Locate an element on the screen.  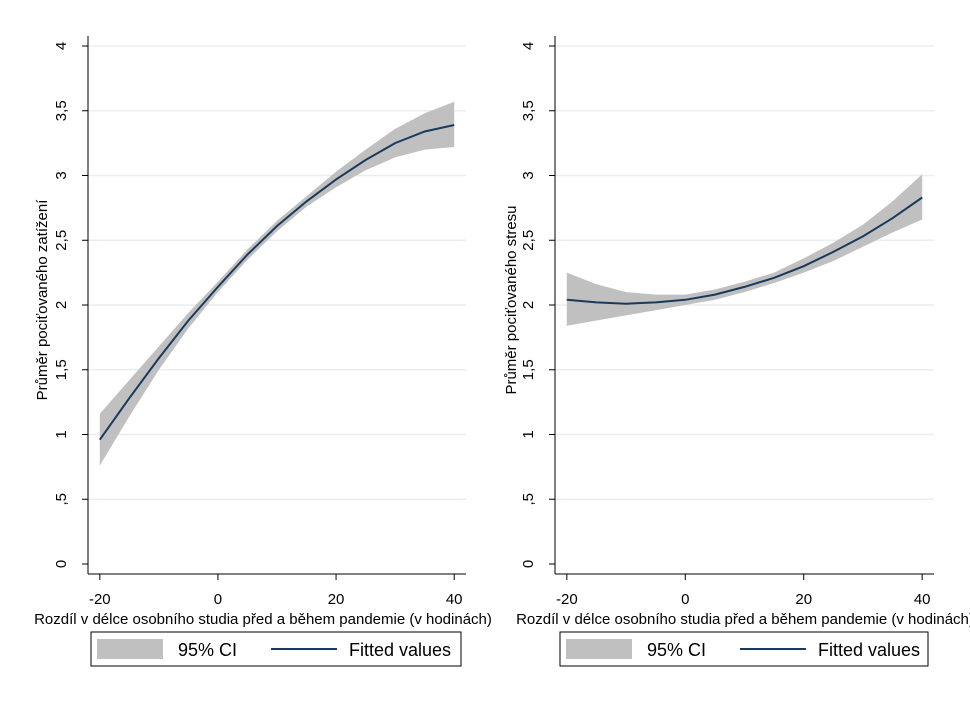
ci-band is located at coordinates (744, 250).